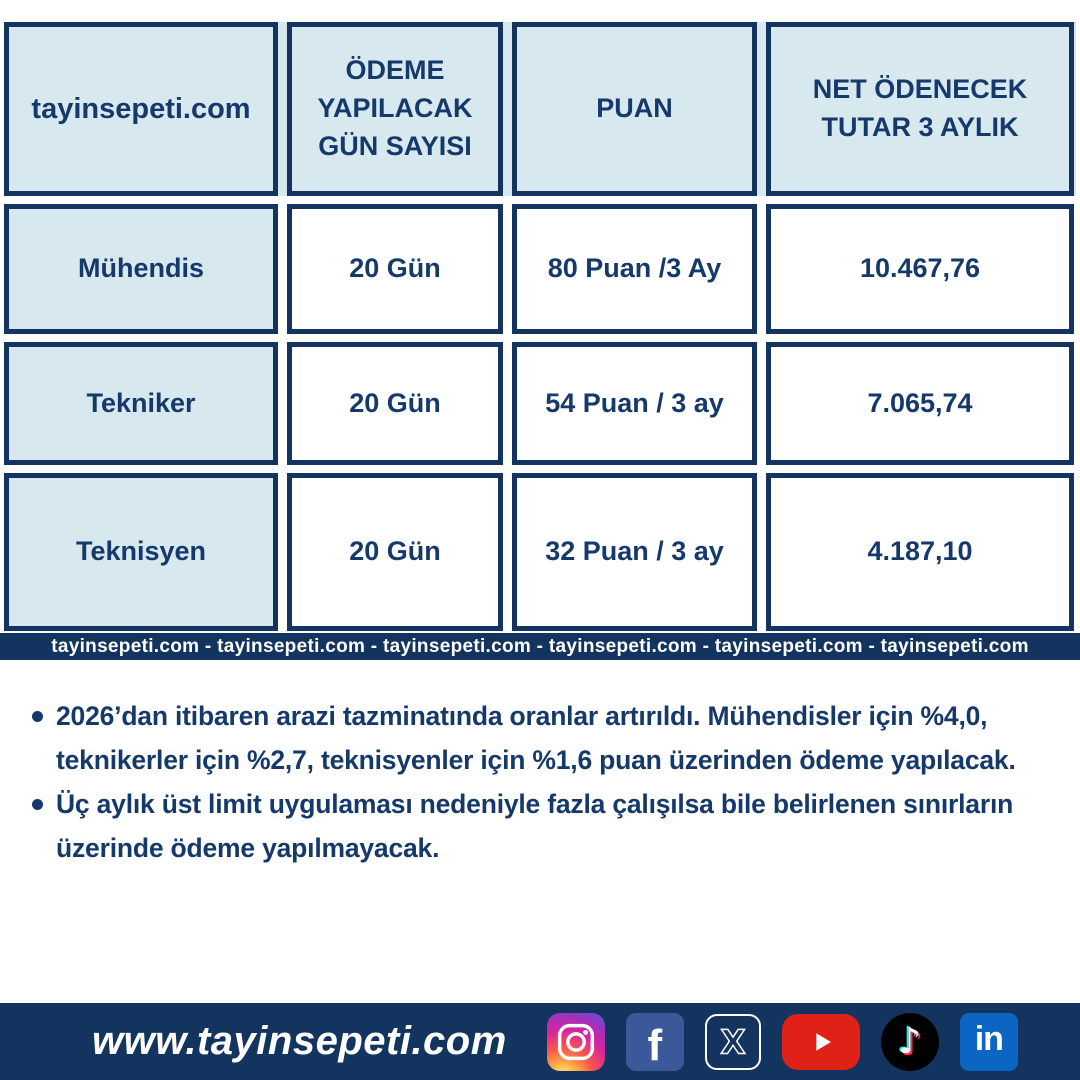  I want to click on header-points: PUAN, so click(634, 109).